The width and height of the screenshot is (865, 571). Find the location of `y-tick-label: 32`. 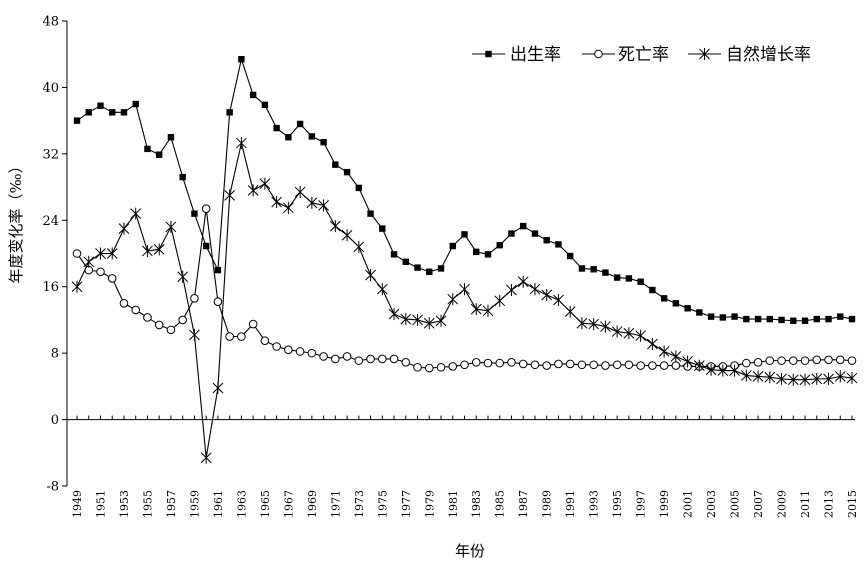

y-tick-label: 32 is located at coordinates (50, 154).